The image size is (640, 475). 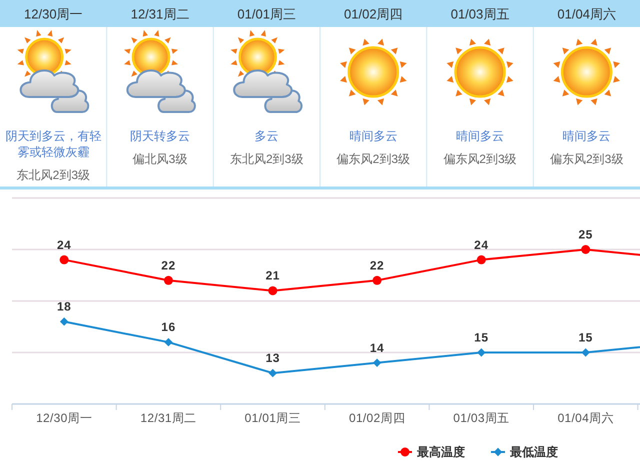 What do you see at coordinates (168, 418) in the screenshot?
I see `x-tick-label: 12/31周二` at bounding box center [168, 418].